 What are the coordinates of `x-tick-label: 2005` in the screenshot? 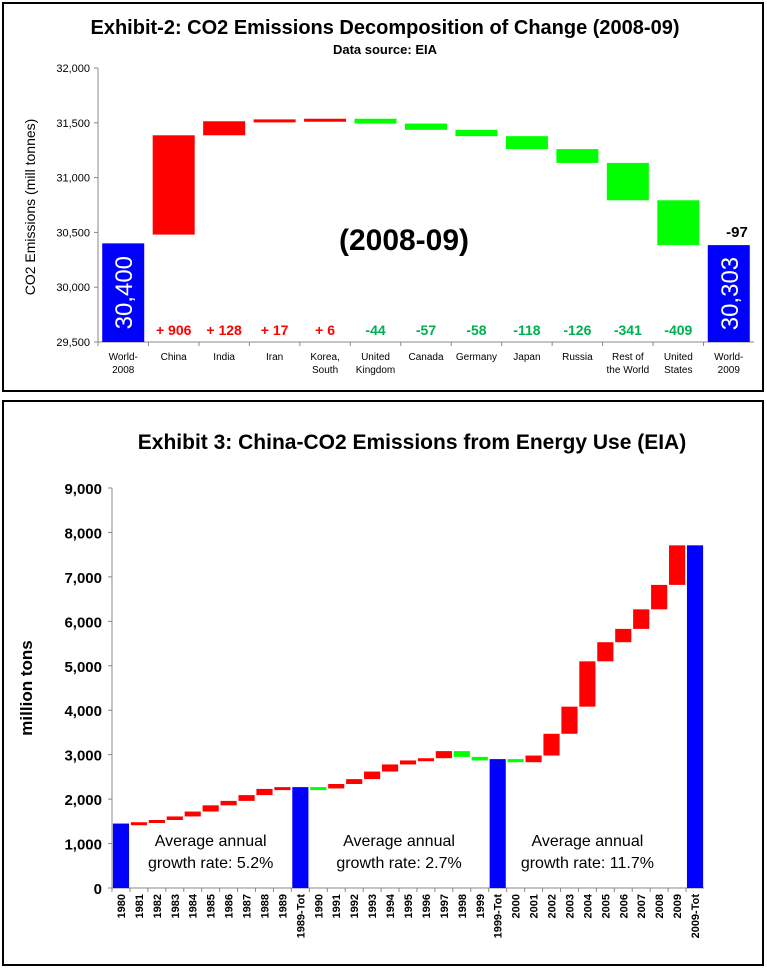 It's located at (606, 906).